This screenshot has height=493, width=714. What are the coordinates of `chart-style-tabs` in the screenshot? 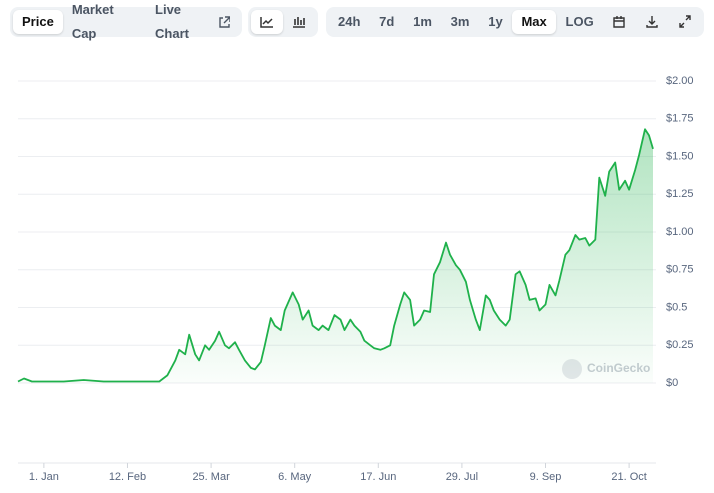 It's located at (283, 22).